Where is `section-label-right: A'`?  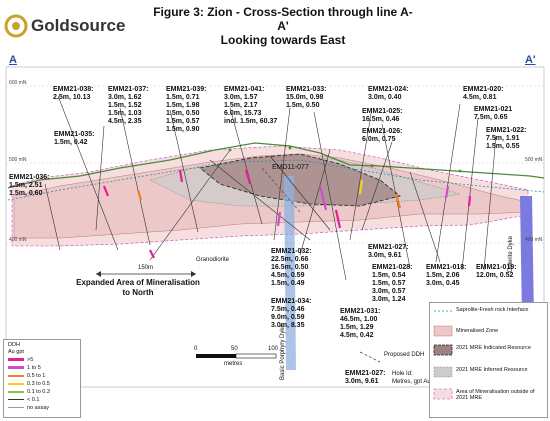
section-label-right: A' is located at coordinates (530, 60).